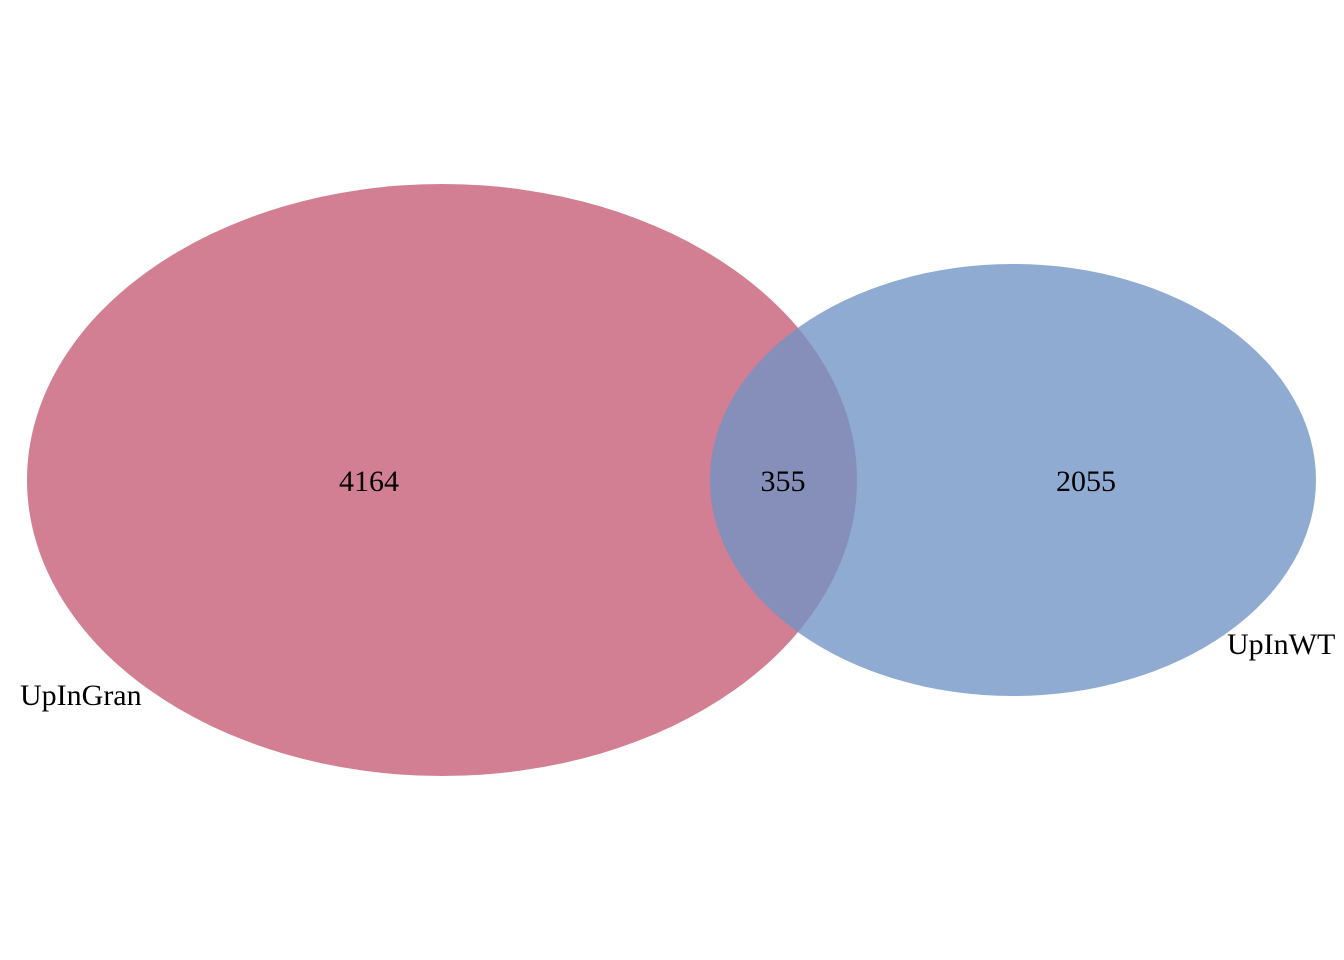 The image size is (1344, 960). Describe the element at coordinates (369, 481) in the screenshot. I see `region-upingran-only-count: 4164` at that location.